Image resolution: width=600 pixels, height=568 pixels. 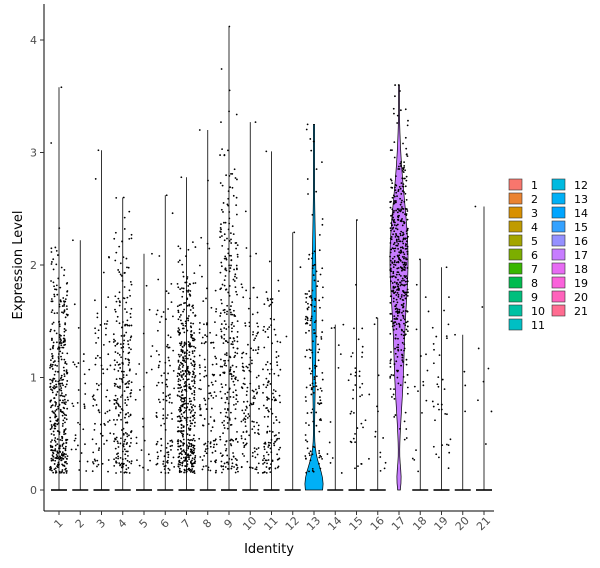 I want to click on legend-label: 13, so click(x=581, y=199).